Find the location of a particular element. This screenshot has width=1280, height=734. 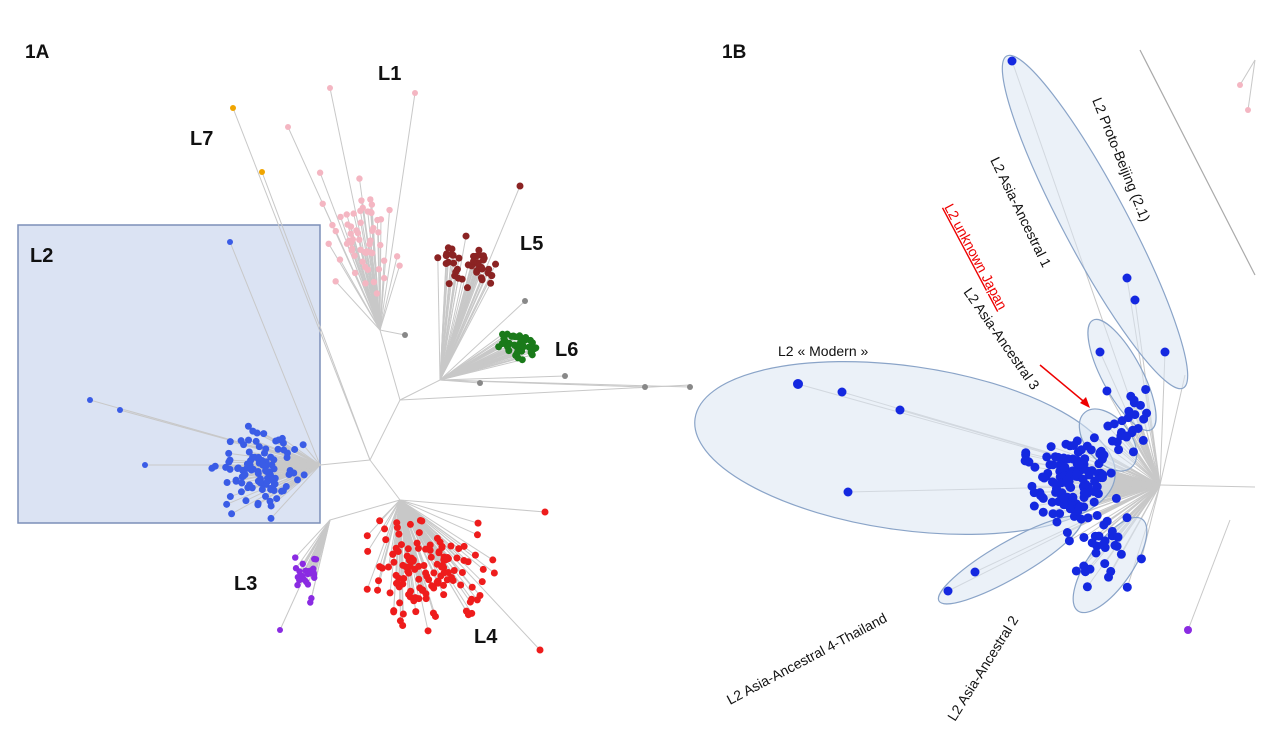

lineage-label: L4 is located at coordinates (486, 637).